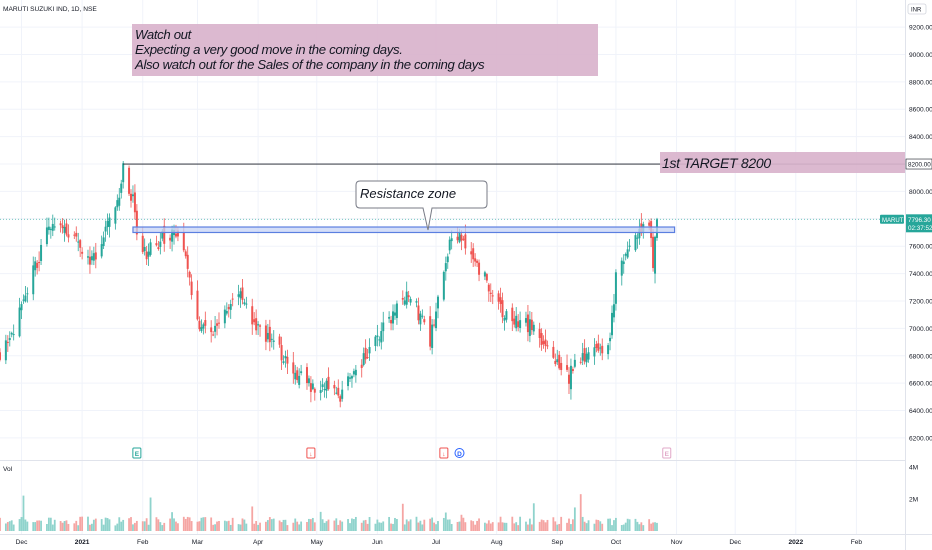 The width and height of the screenshot is (932, 550). What do you see at coordinates (404, 230) in the screenshot?
I see `resistance-zone-rect` at bounding box center [404, 230].